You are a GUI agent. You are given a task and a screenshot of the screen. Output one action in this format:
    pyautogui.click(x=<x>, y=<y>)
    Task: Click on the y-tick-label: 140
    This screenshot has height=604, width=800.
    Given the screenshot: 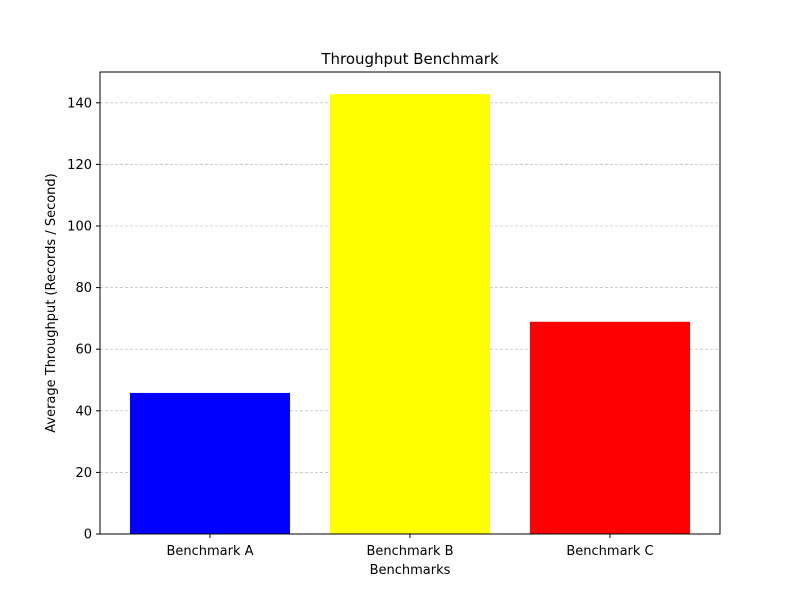 What is the action you would take?
    pyautogui.click(x=79, y=103)
    